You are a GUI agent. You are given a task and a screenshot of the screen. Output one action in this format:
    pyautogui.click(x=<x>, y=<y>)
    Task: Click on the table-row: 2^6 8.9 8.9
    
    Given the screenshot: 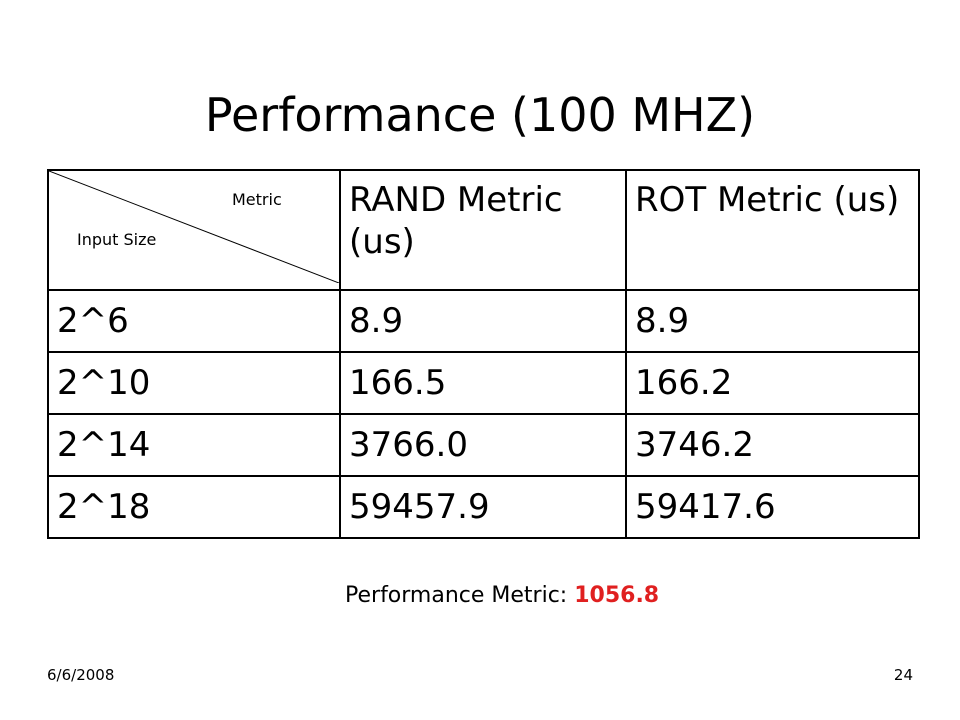 What is the action you would take?
    pyautogui.click(x=483, y=321)
    